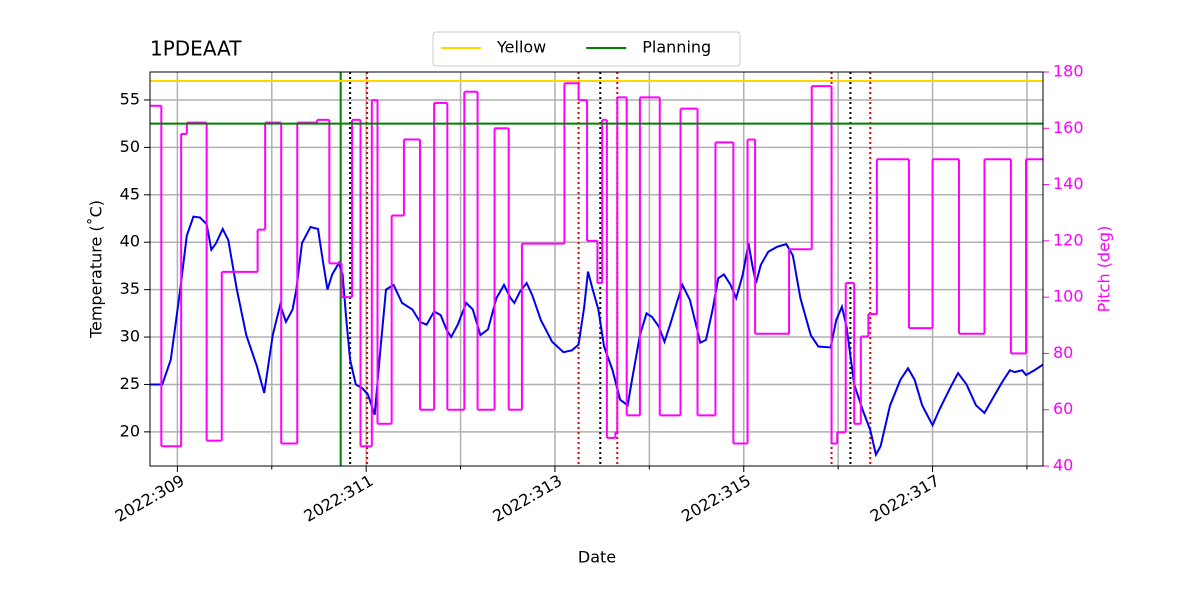 Image resolution: width=1200 pixels, height=600 pixels. I want to click on x-axis-label: Date, so click(597, 557).